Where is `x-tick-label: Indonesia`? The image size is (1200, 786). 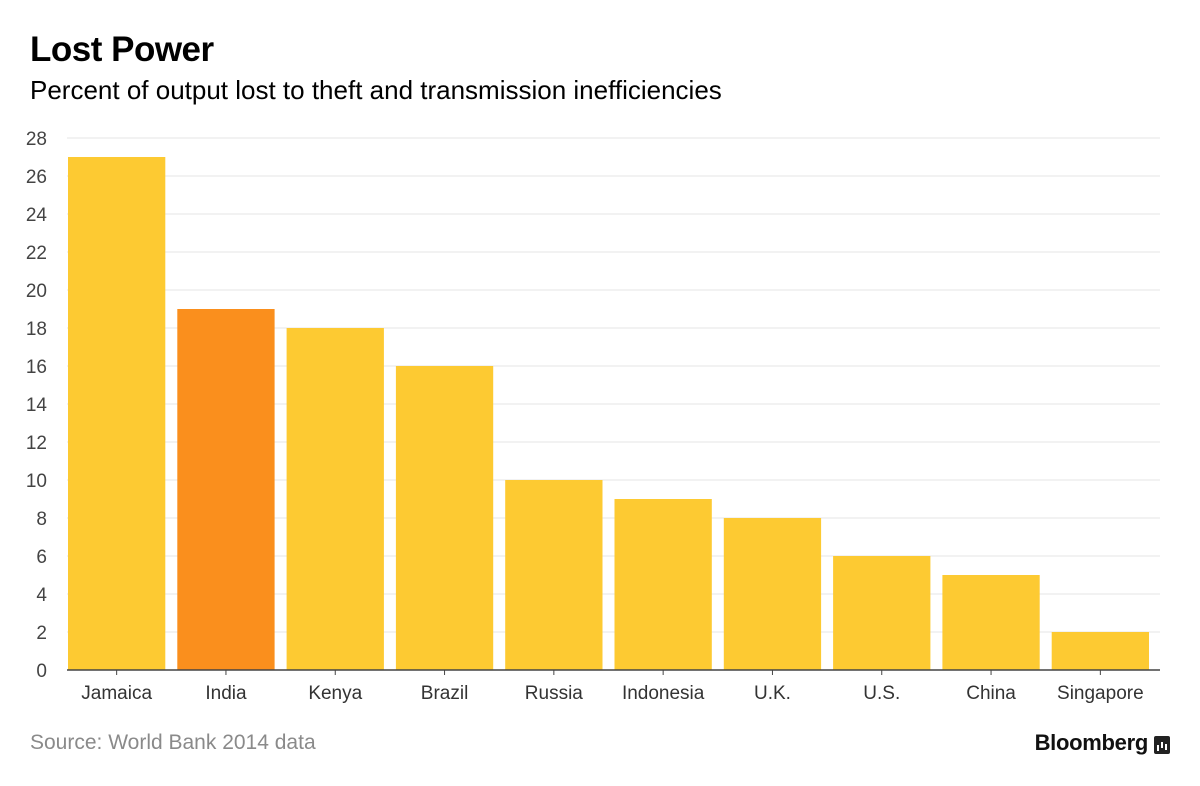 x-tick-label: Indonesia is located at coordinates (663, 693).